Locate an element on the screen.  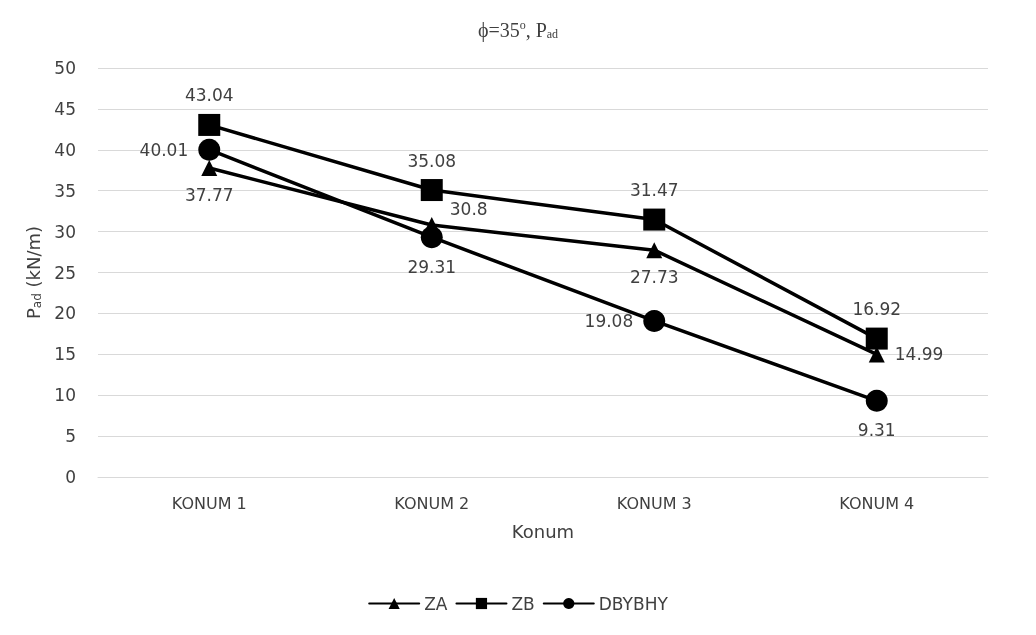
data-label: 40.01 is located at coordinates (164, 149).